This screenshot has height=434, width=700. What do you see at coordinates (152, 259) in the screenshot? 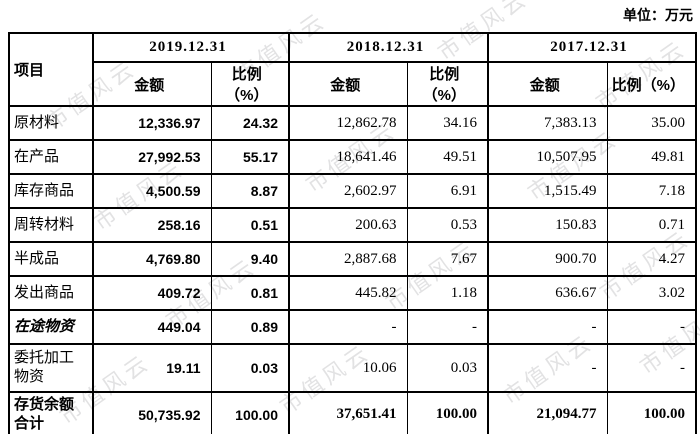
I see `cell-amount-2019: 4,769.80` at bounding box center [152, 259].